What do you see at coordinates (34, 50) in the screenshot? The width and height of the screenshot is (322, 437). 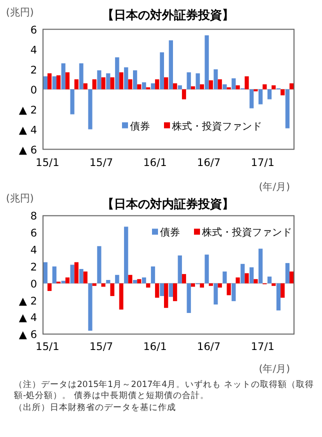 I see `y-tick-label: 4` at bounding box center [34, 50].